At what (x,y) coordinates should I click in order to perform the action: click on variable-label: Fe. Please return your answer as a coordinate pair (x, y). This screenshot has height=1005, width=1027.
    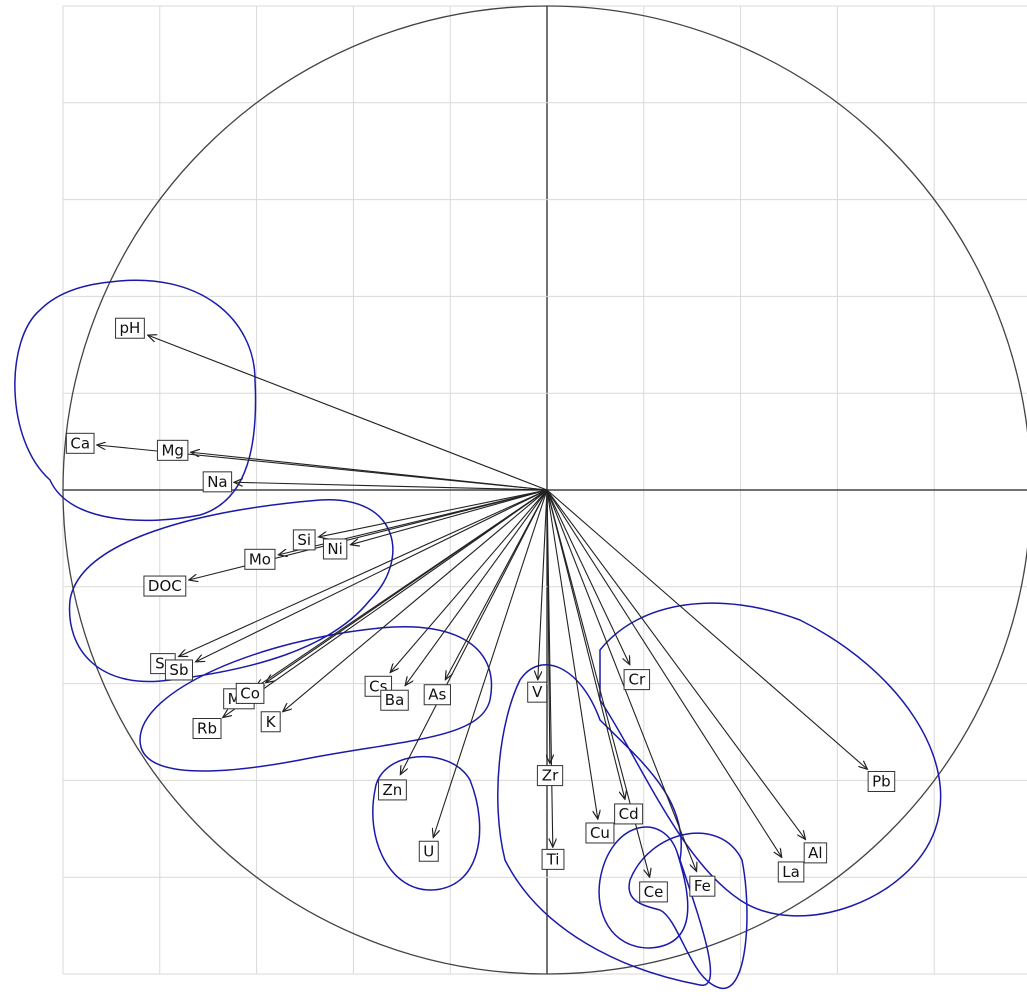
    Looking at the image, I should click on (702, 886).